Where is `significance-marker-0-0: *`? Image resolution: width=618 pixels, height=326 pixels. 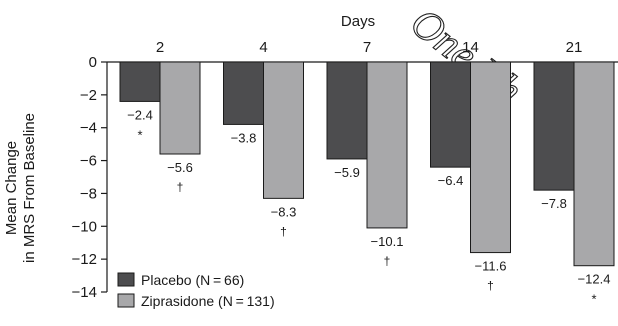
significance-marker-0-0: * is located at coordinates (139, 134).